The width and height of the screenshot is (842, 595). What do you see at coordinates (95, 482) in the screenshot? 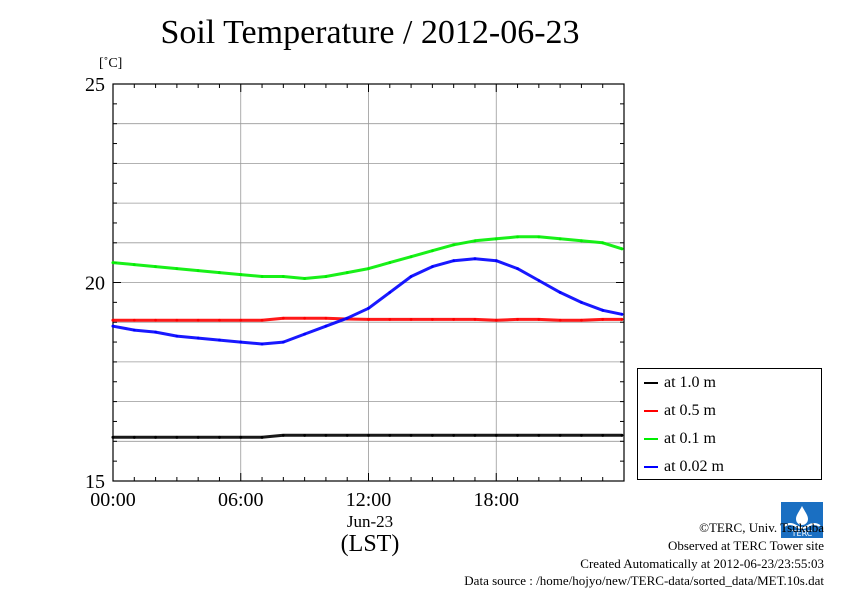
I see `y-tick-label: 15` at bounding box center [95, 482].